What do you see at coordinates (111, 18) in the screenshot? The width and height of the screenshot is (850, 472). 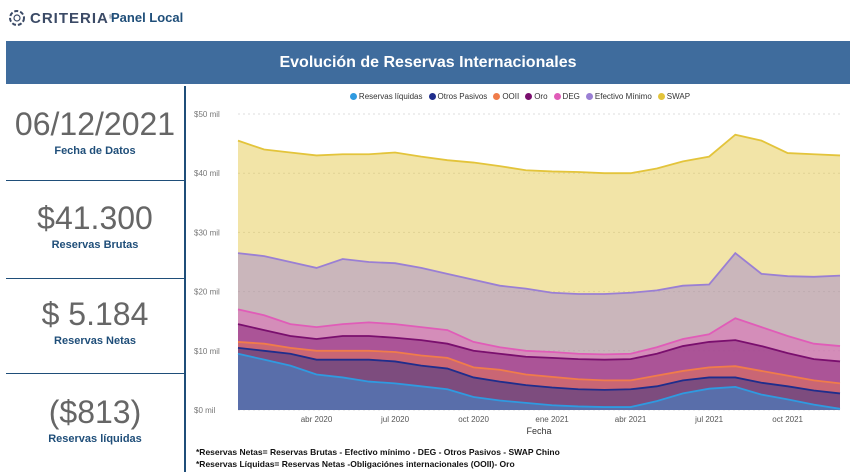 I see `logo-trademark: ®` at bounding box center [111, 18].